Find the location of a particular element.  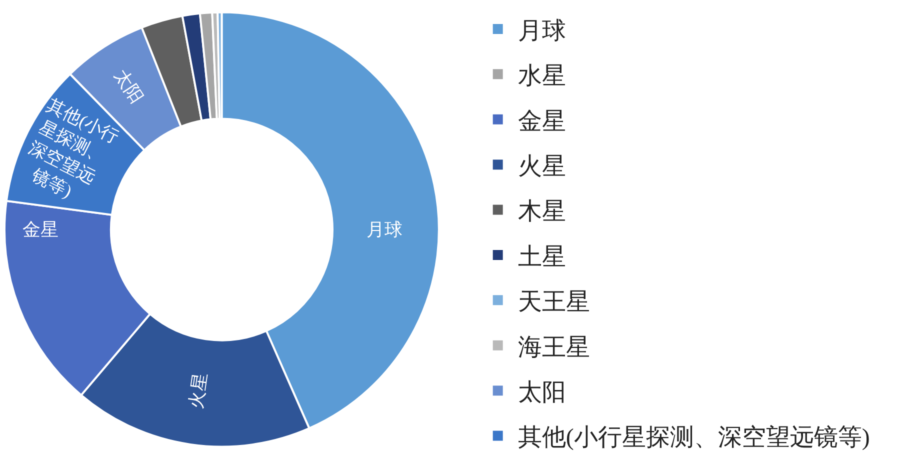

legend-label: 水星 is located at coordinates (542, 77).